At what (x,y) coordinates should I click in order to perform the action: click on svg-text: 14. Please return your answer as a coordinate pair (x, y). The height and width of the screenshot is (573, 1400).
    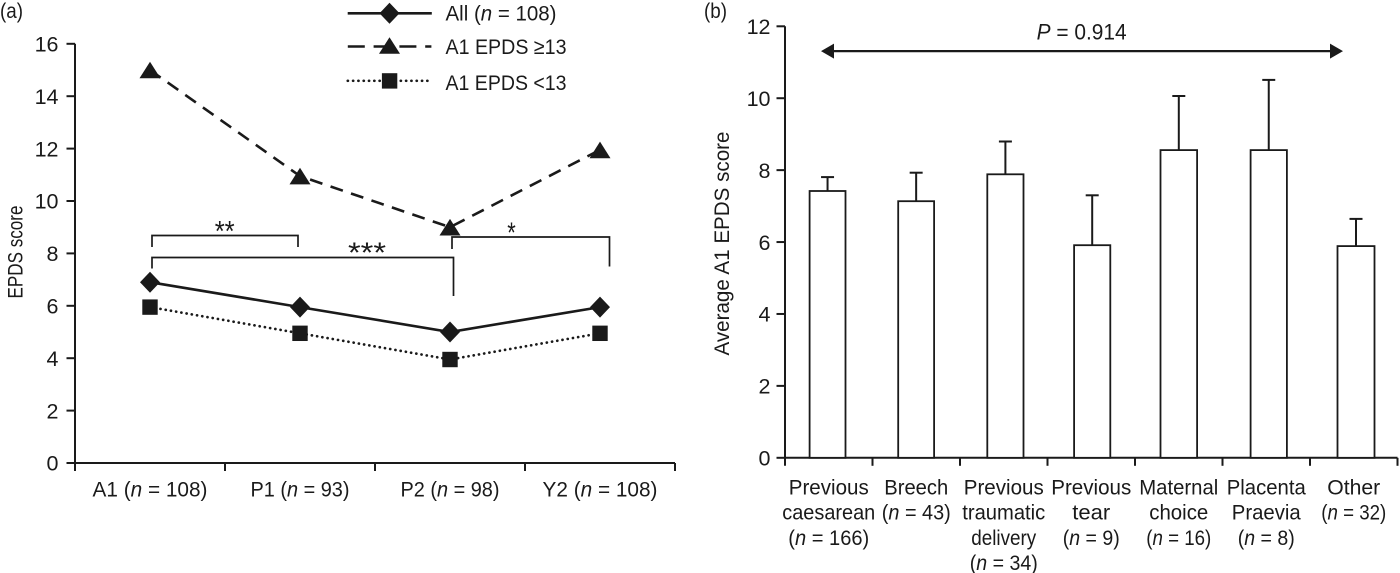
    Looking at the image, I should click on (47, 97).